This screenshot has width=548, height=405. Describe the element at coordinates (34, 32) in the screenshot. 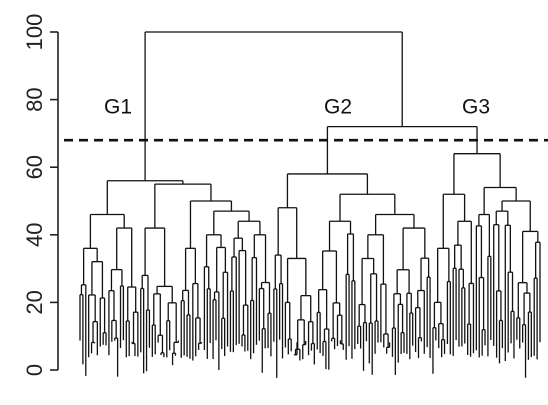

I see `y-tick-label: 100` at that location.